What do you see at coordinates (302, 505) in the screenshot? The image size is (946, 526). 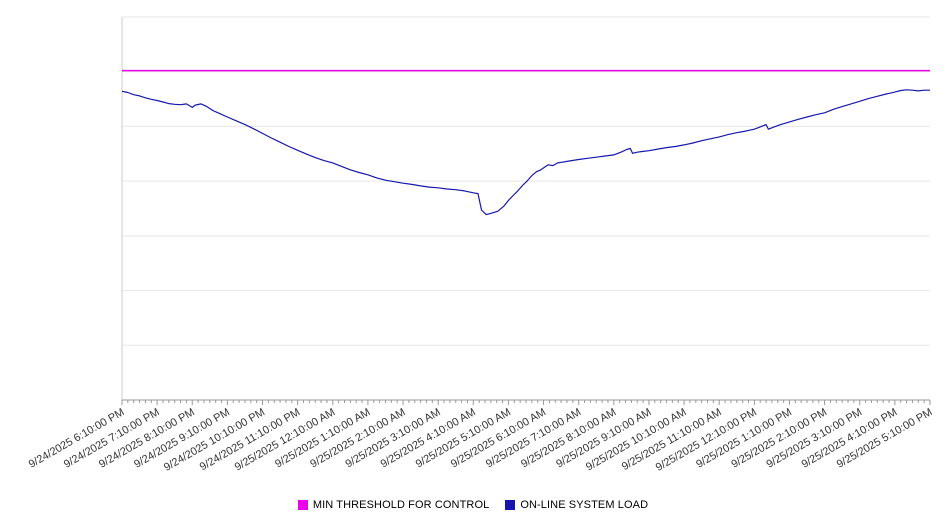 I see `legend-swatch-min-threshold-icon` at bounding box center [302, 505].